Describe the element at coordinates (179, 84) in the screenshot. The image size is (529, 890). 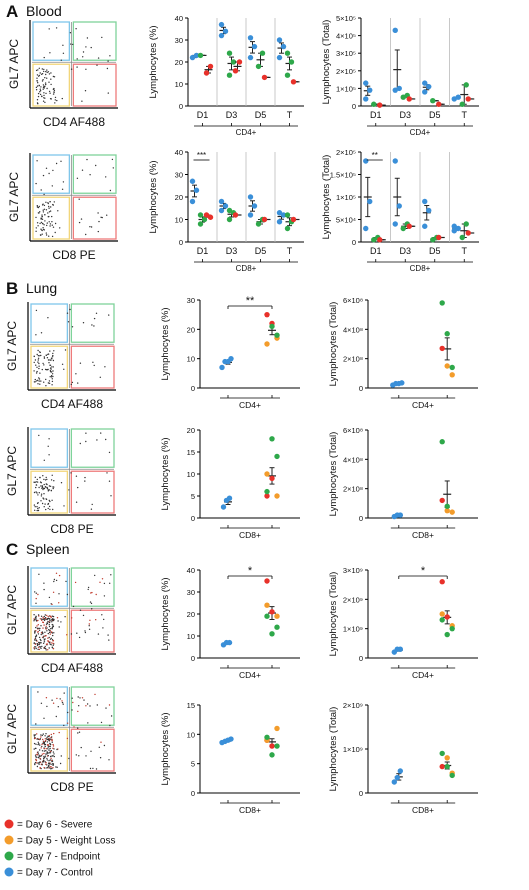
I see `y-tick-label: 10` at that location.